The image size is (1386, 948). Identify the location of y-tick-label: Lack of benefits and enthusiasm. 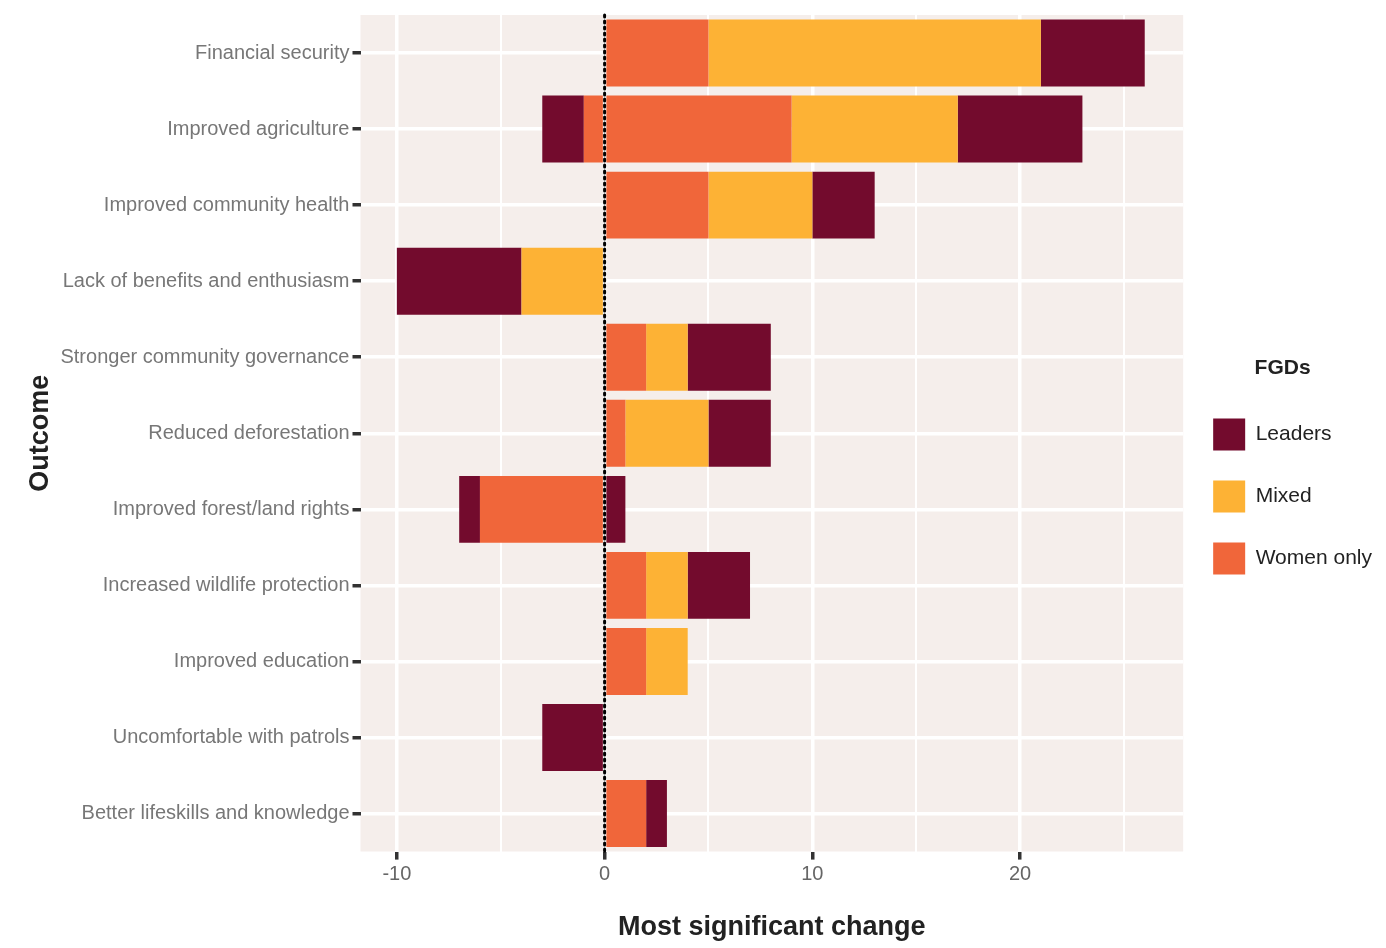
(206, 279).